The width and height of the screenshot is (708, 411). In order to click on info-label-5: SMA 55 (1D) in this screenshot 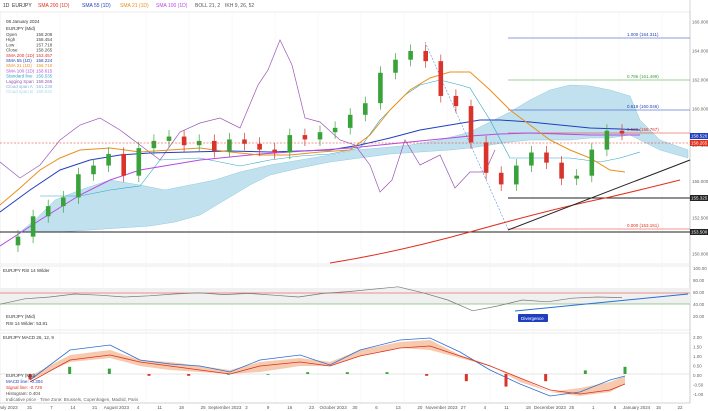, I will do `click(19, 60)`.